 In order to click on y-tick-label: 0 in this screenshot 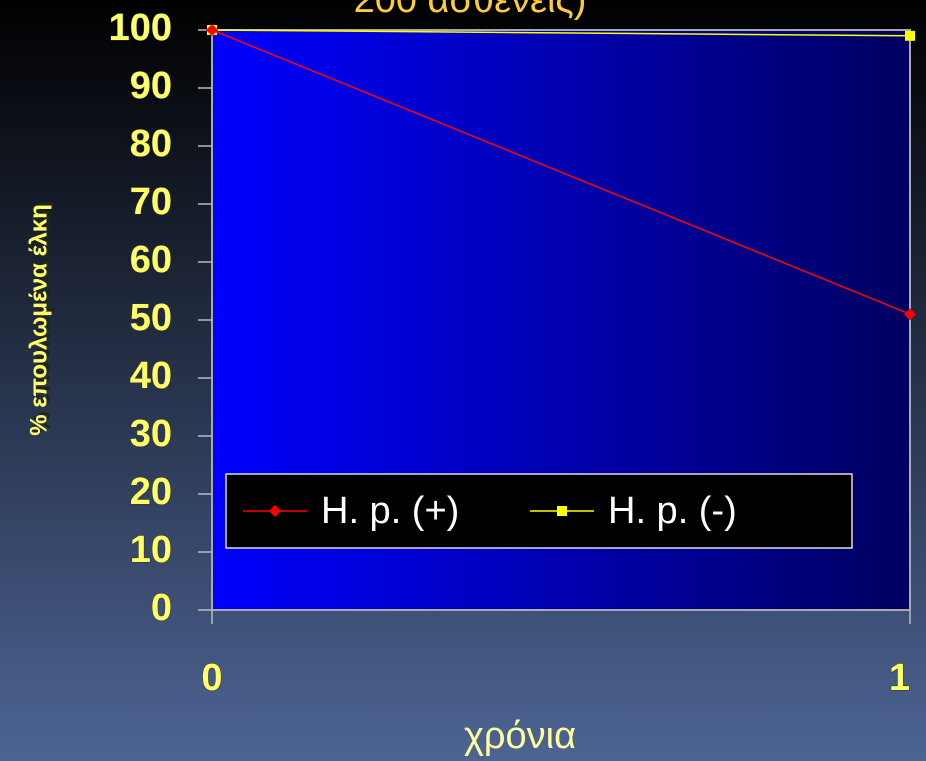, I will do `click(161, 608)`.